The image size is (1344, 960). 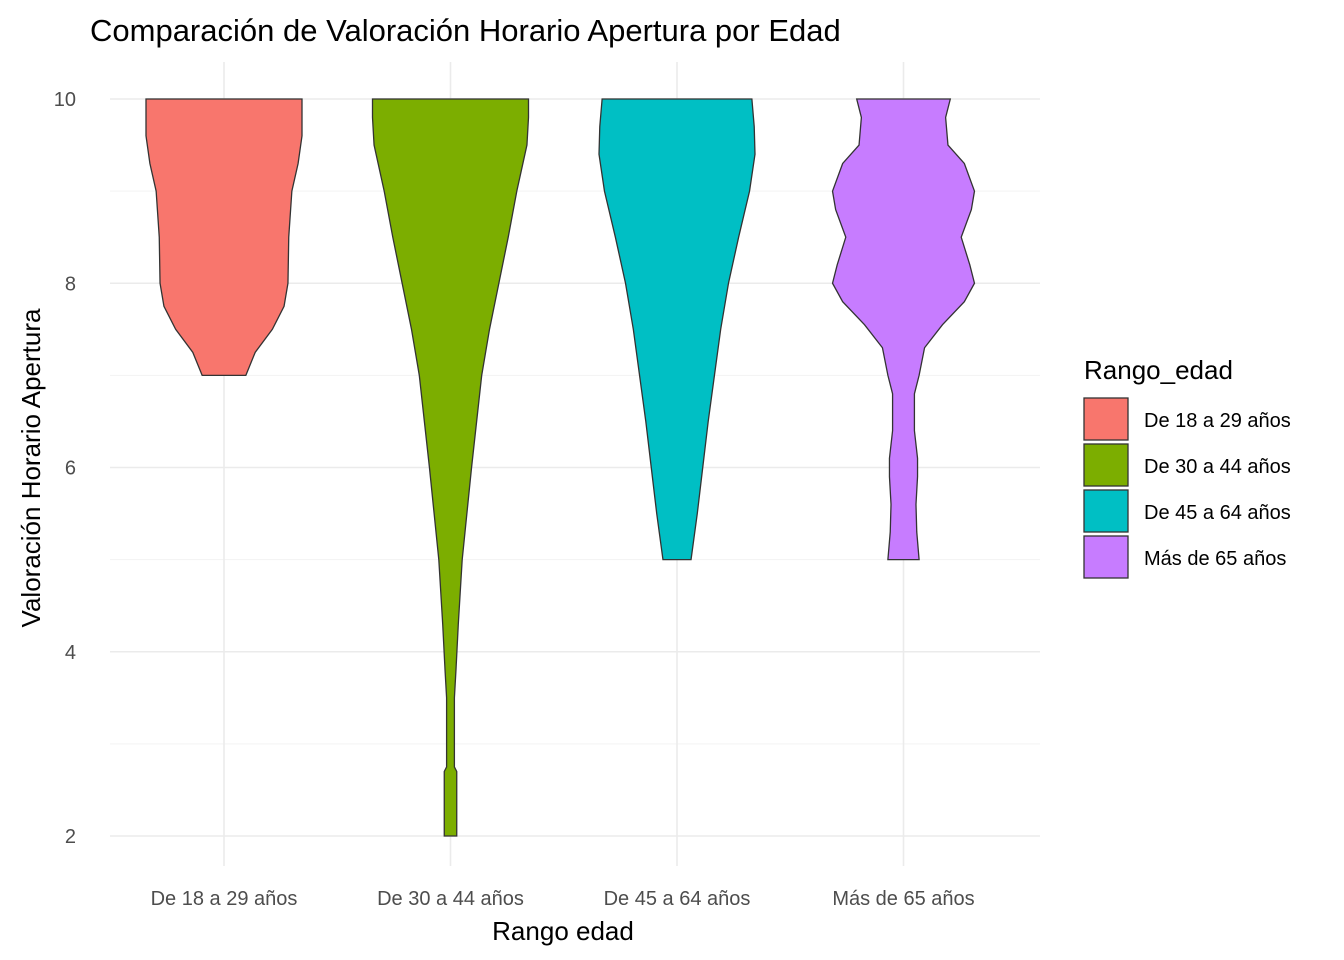 I want to click on y-axis-ticks: 2 4 6 8 10, so click(x=65, y=468).